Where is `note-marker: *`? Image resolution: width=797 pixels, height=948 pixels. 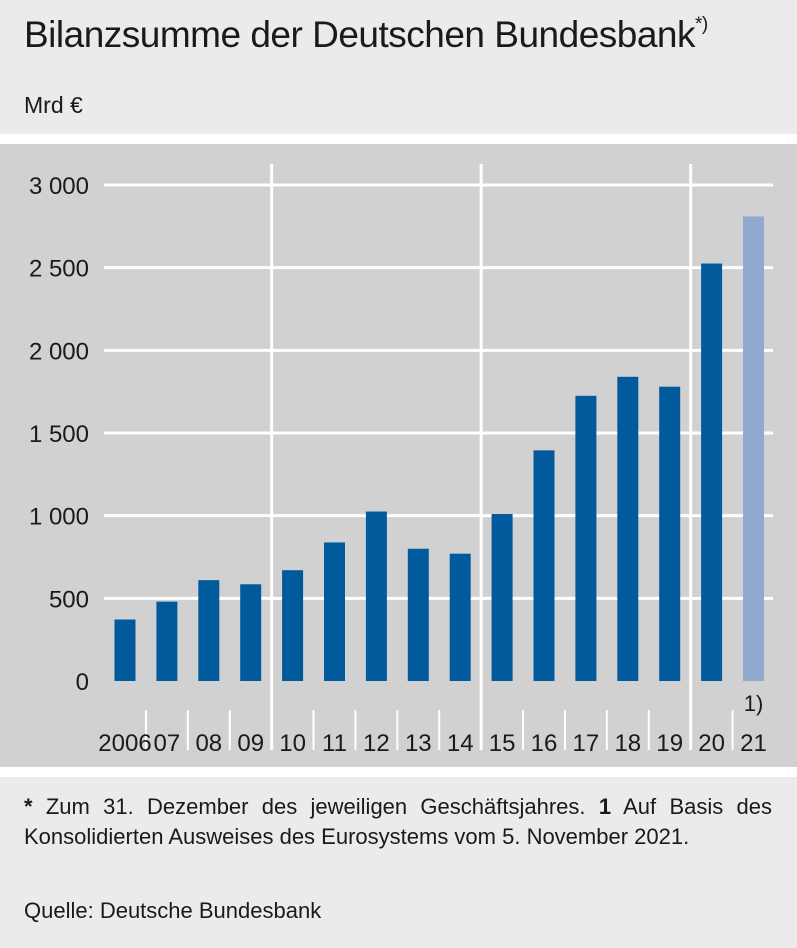
note-marker: * is located at coordinates (28, 806).